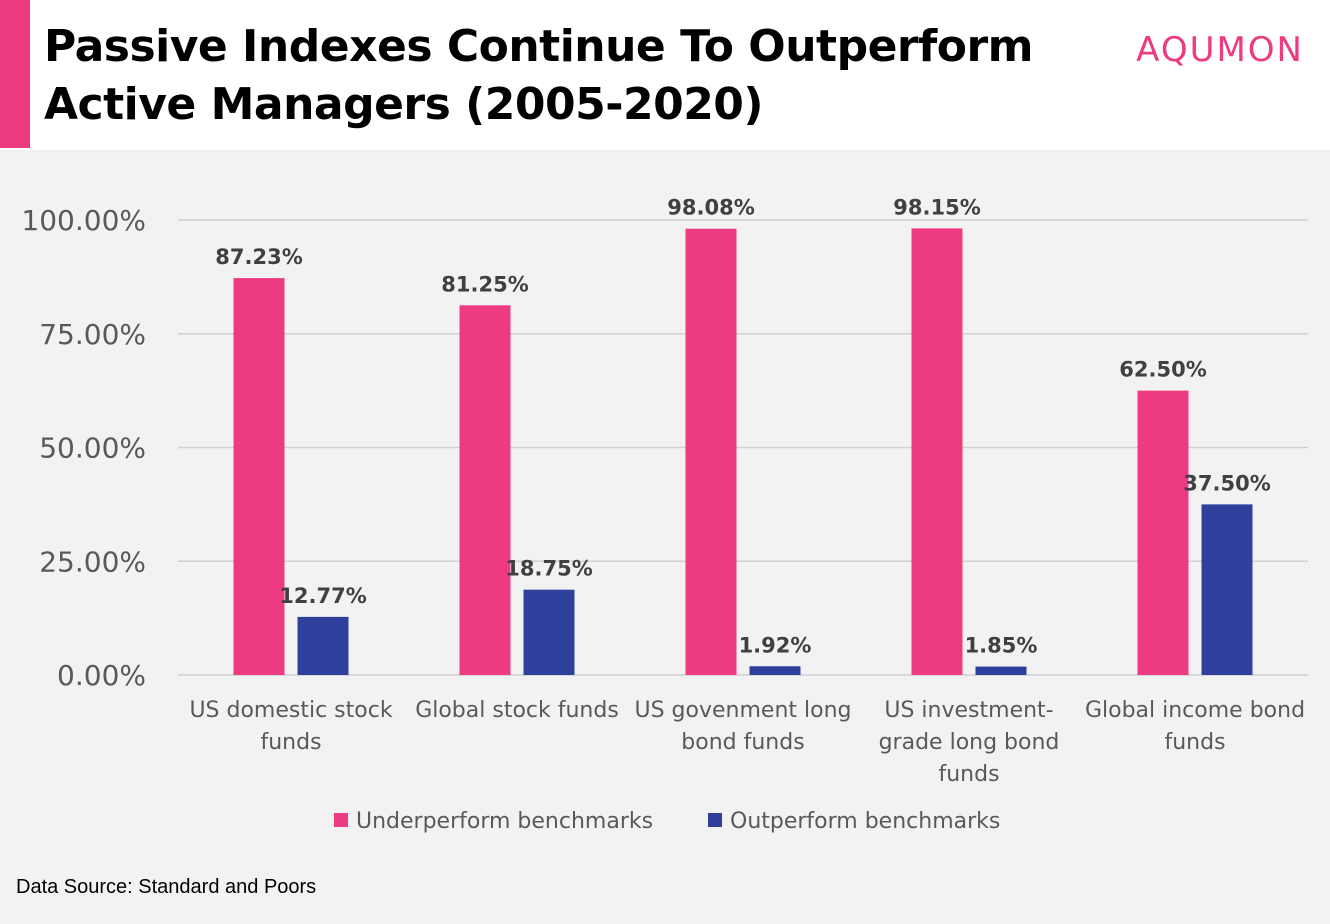 The height and width of the screenshot is (924, 1330). I want to click on data-label: 37.50%, so click(1226, 483).